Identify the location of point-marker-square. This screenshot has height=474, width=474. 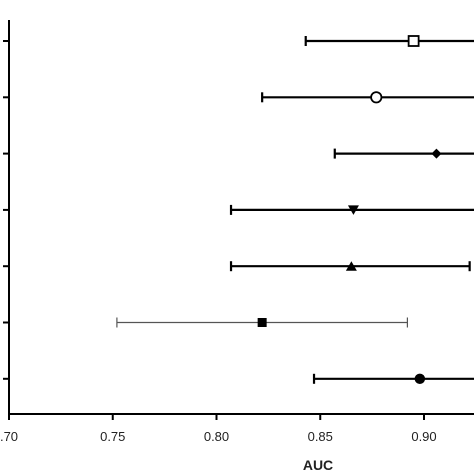
(262, 322).